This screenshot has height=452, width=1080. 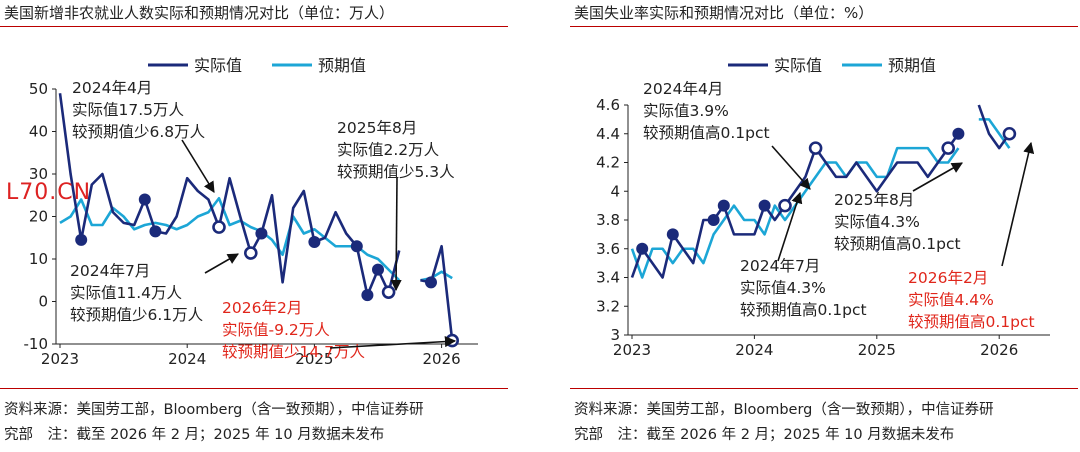 What do you see at coordinates (199, 13) in the screenshot?
I see `chart-title: 美国新增非农就业人数实际和预期情况对比（单位：万人）` at bounding box center [199, 13].